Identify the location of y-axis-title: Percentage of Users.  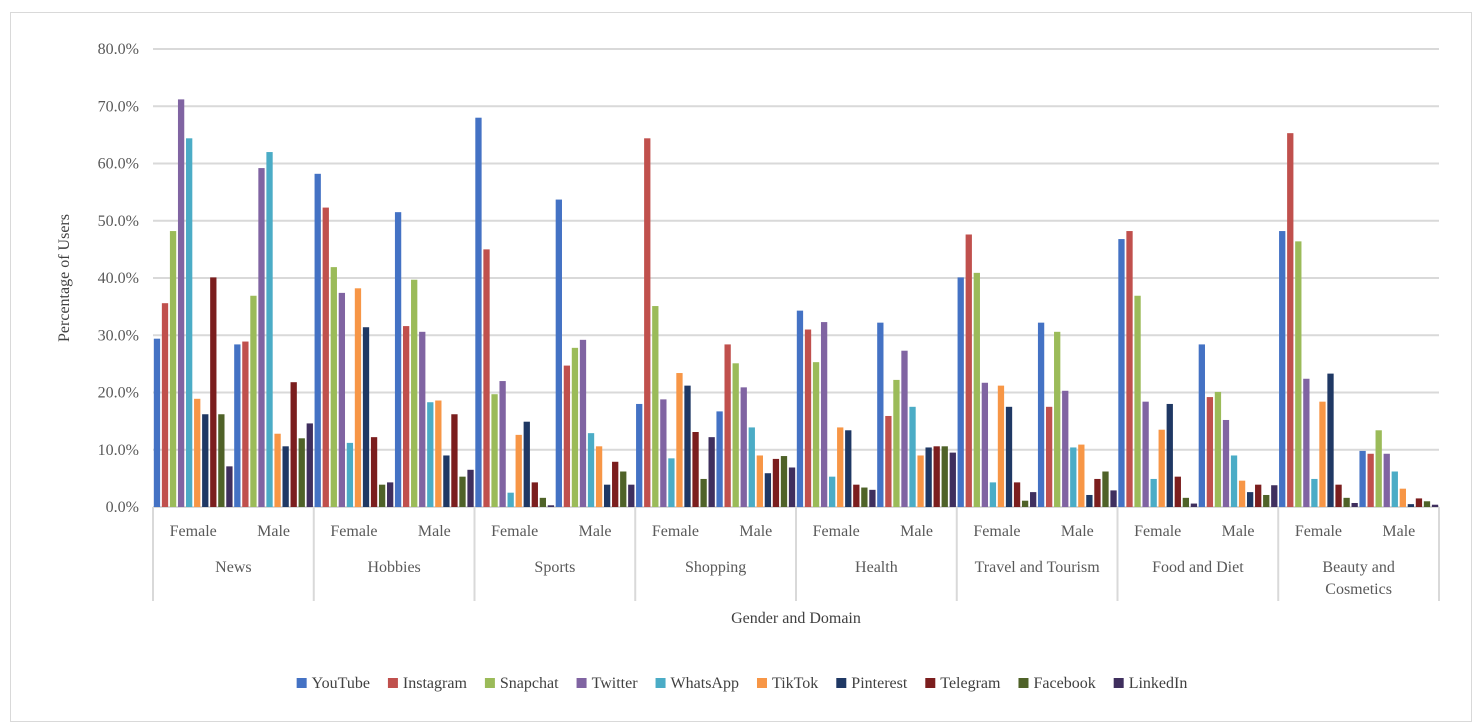
(64, 278).